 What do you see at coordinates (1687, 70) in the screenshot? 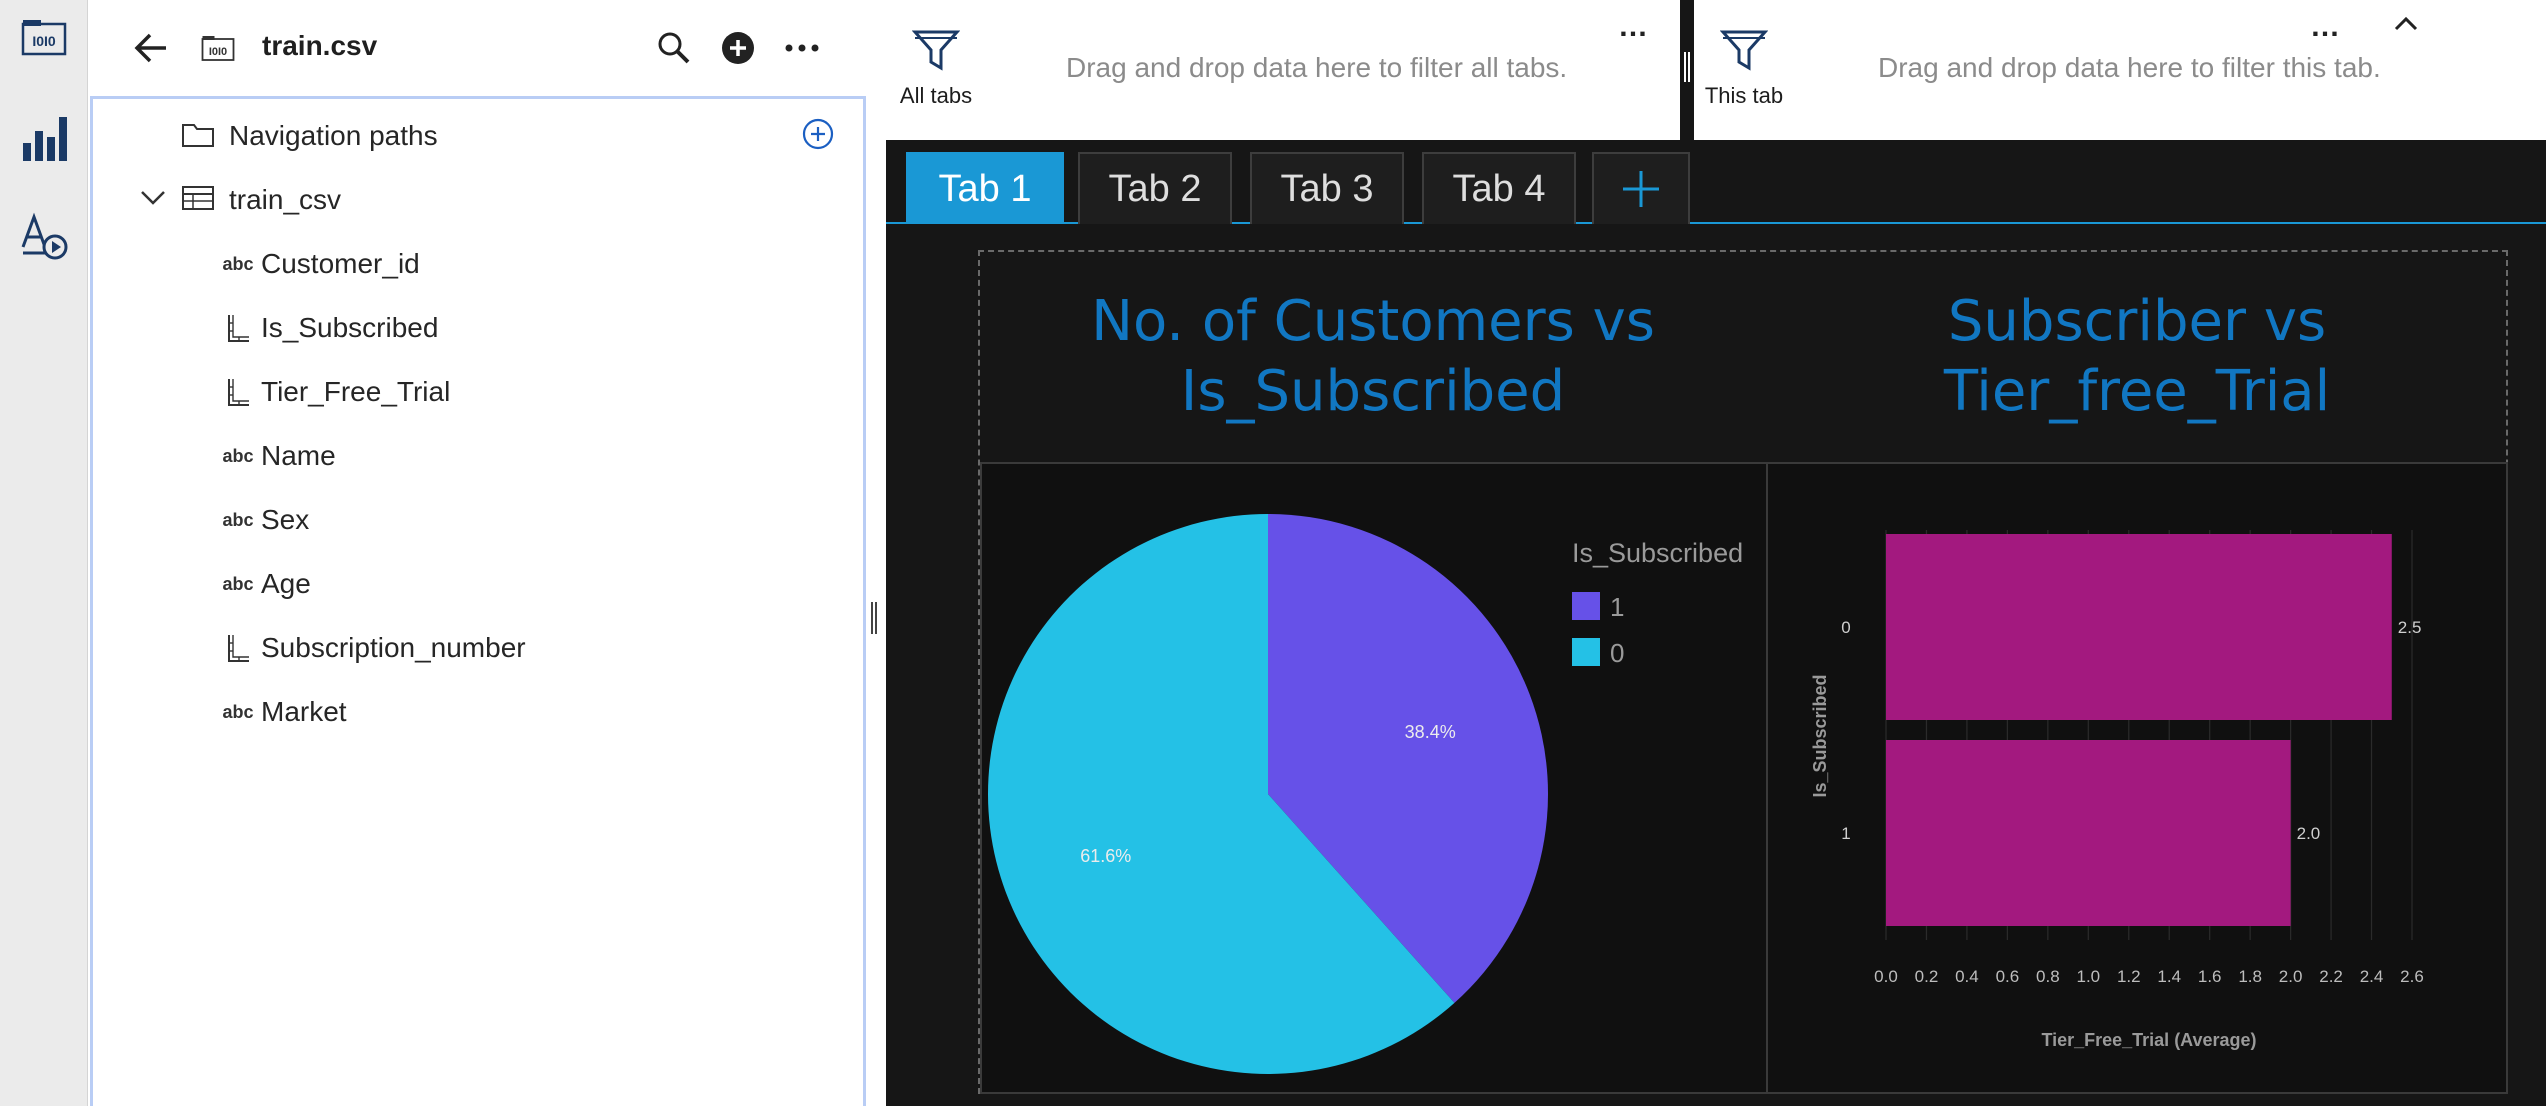
I see `filter-divider` at bounding box center [1687, 70].